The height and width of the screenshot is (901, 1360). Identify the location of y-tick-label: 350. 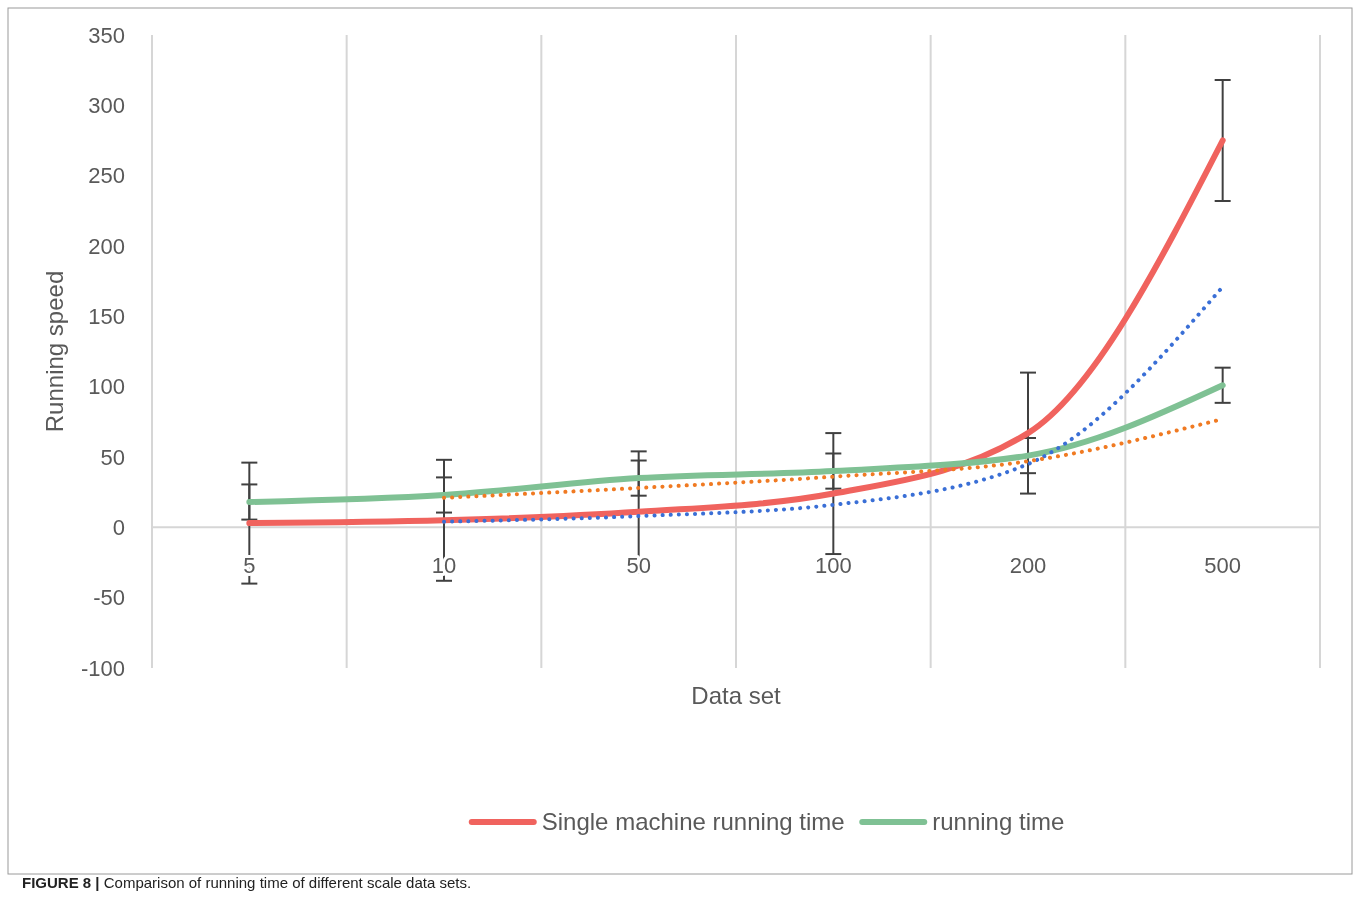
(106, 35).